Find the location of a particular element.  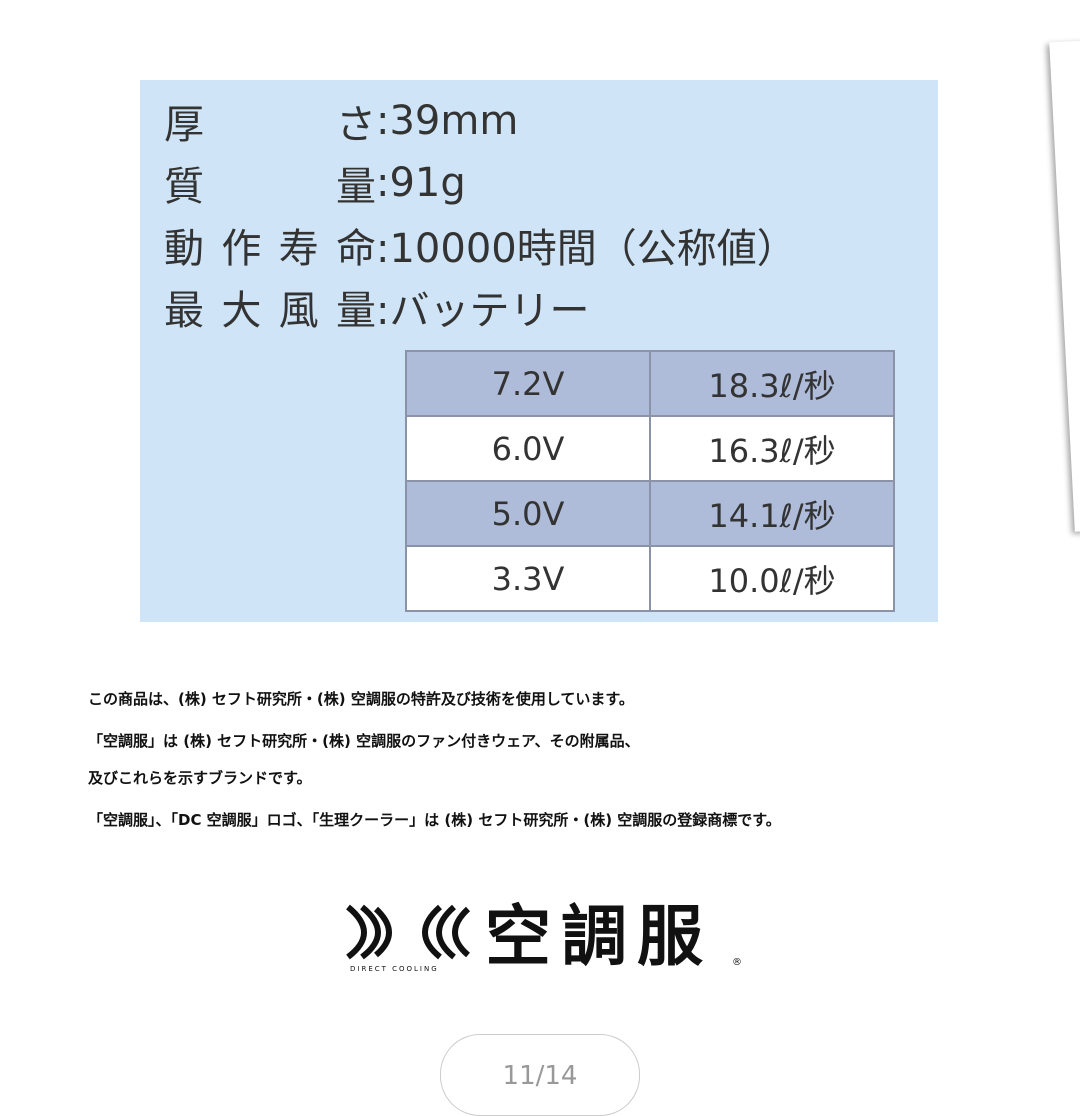

spec-row: 動作寿命:10000時間（公称値） is located at coordinates (480, 245).